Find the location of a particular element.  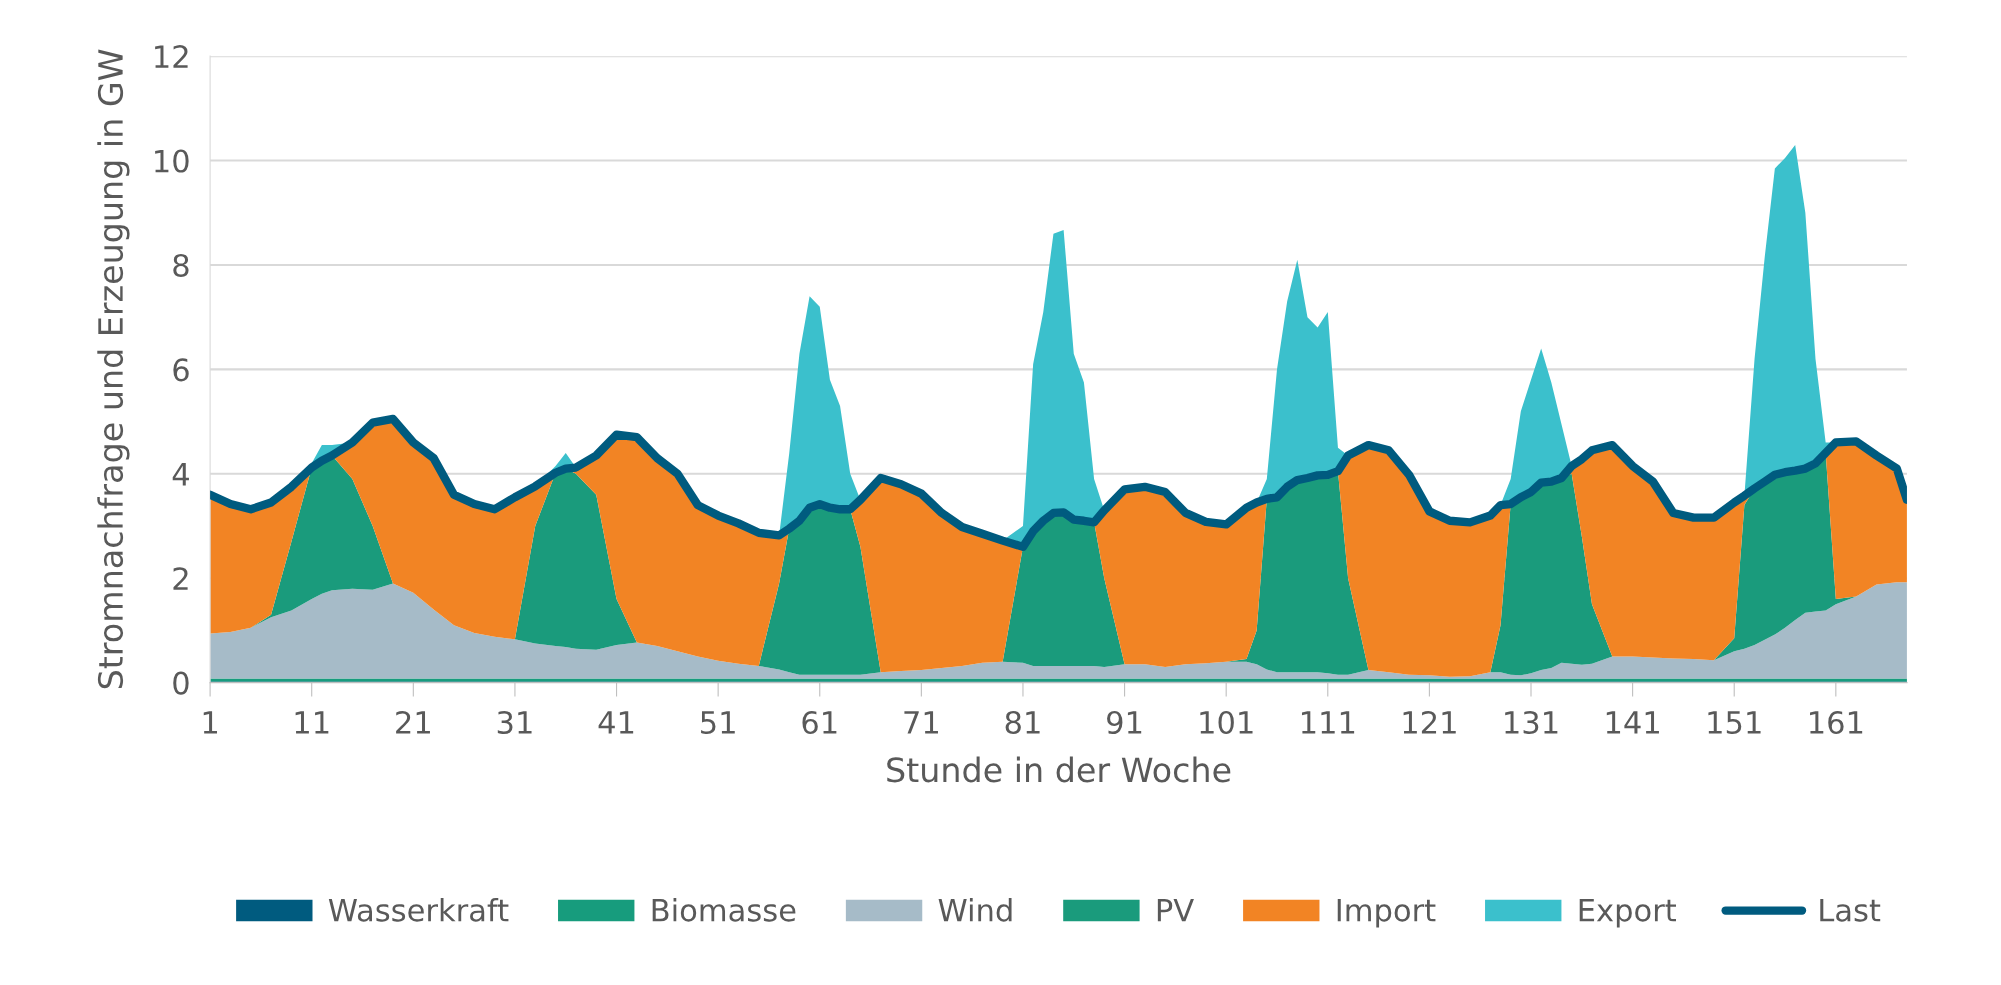

legend-label: Last is located at coordinates (1850, 910).